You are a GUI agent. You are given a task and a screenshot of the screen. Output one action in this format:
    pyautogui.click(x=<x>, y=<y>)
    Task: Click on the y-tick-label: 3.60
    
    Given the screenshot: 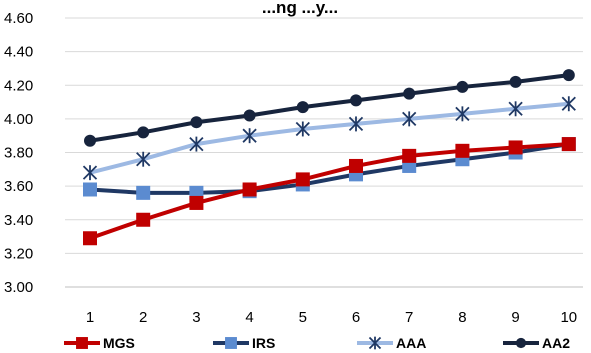 What is the action you would take?
    pyautogui.click(x=18, y=186)
    